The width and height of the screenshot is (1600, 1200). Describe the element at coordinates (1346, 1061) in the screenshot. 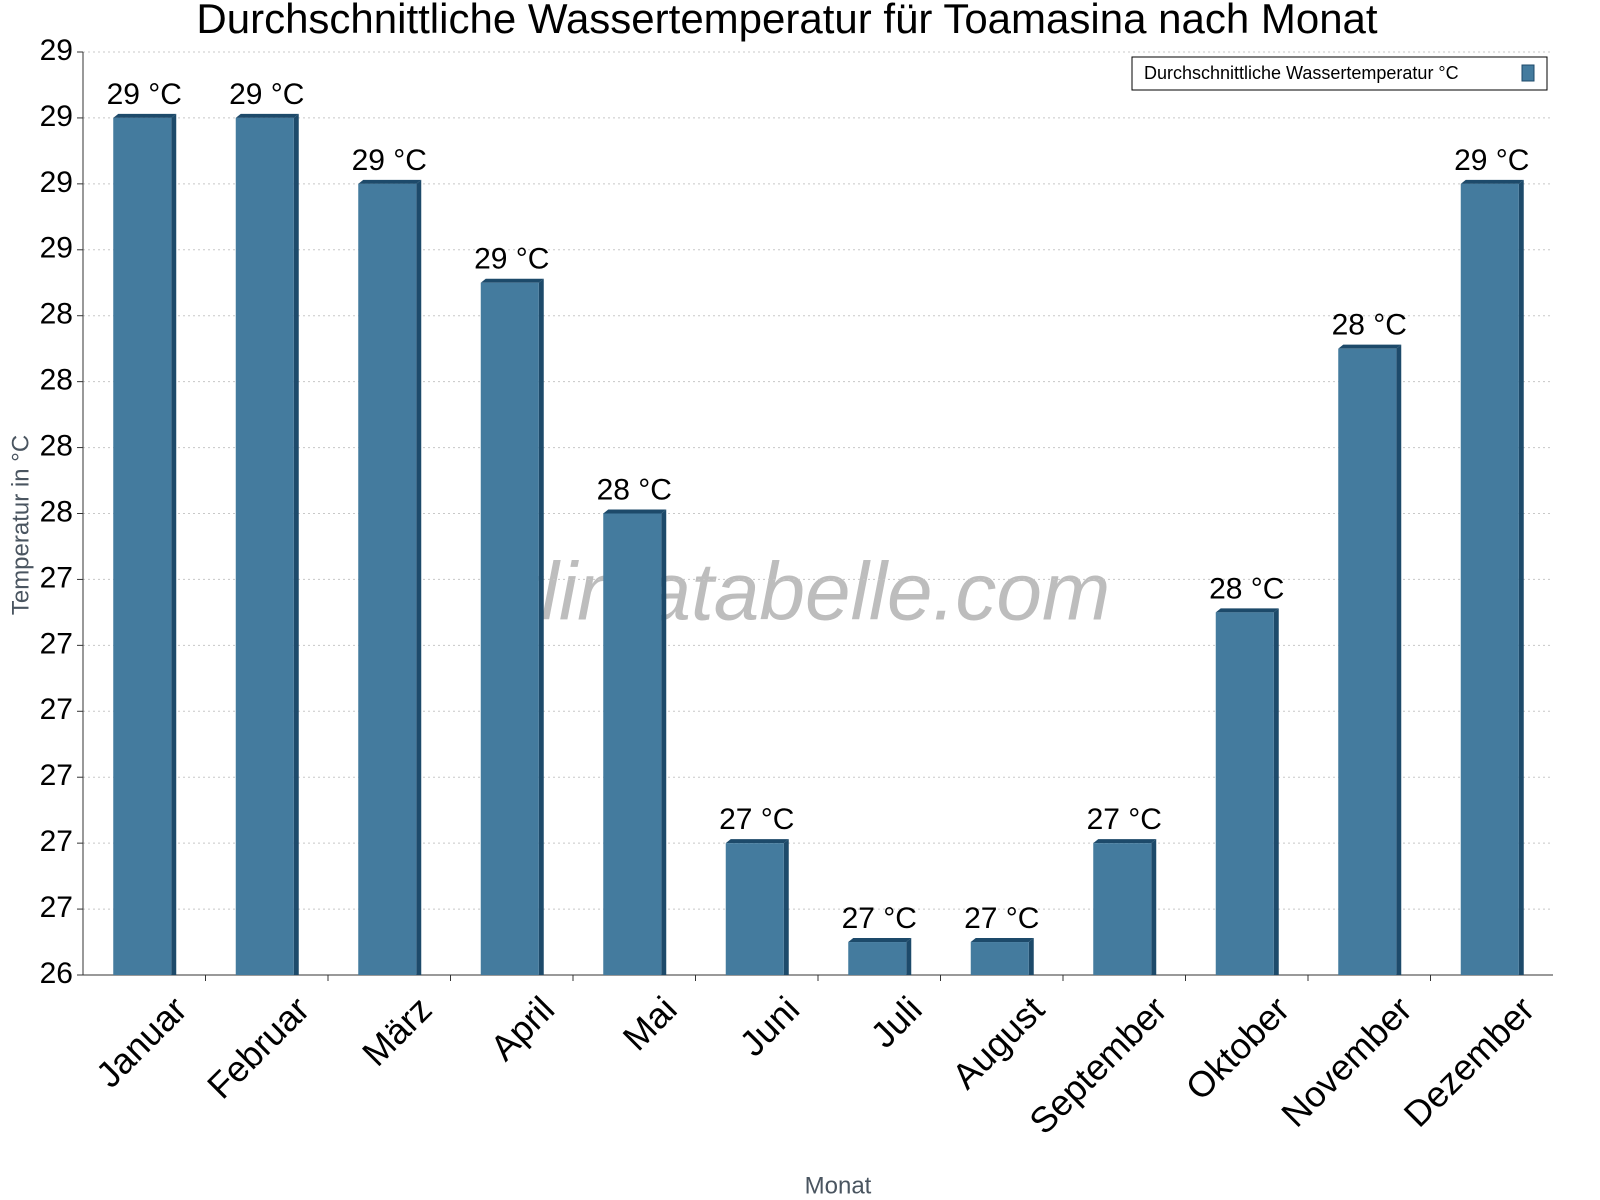

I see `x-tick-label: November` at that location.